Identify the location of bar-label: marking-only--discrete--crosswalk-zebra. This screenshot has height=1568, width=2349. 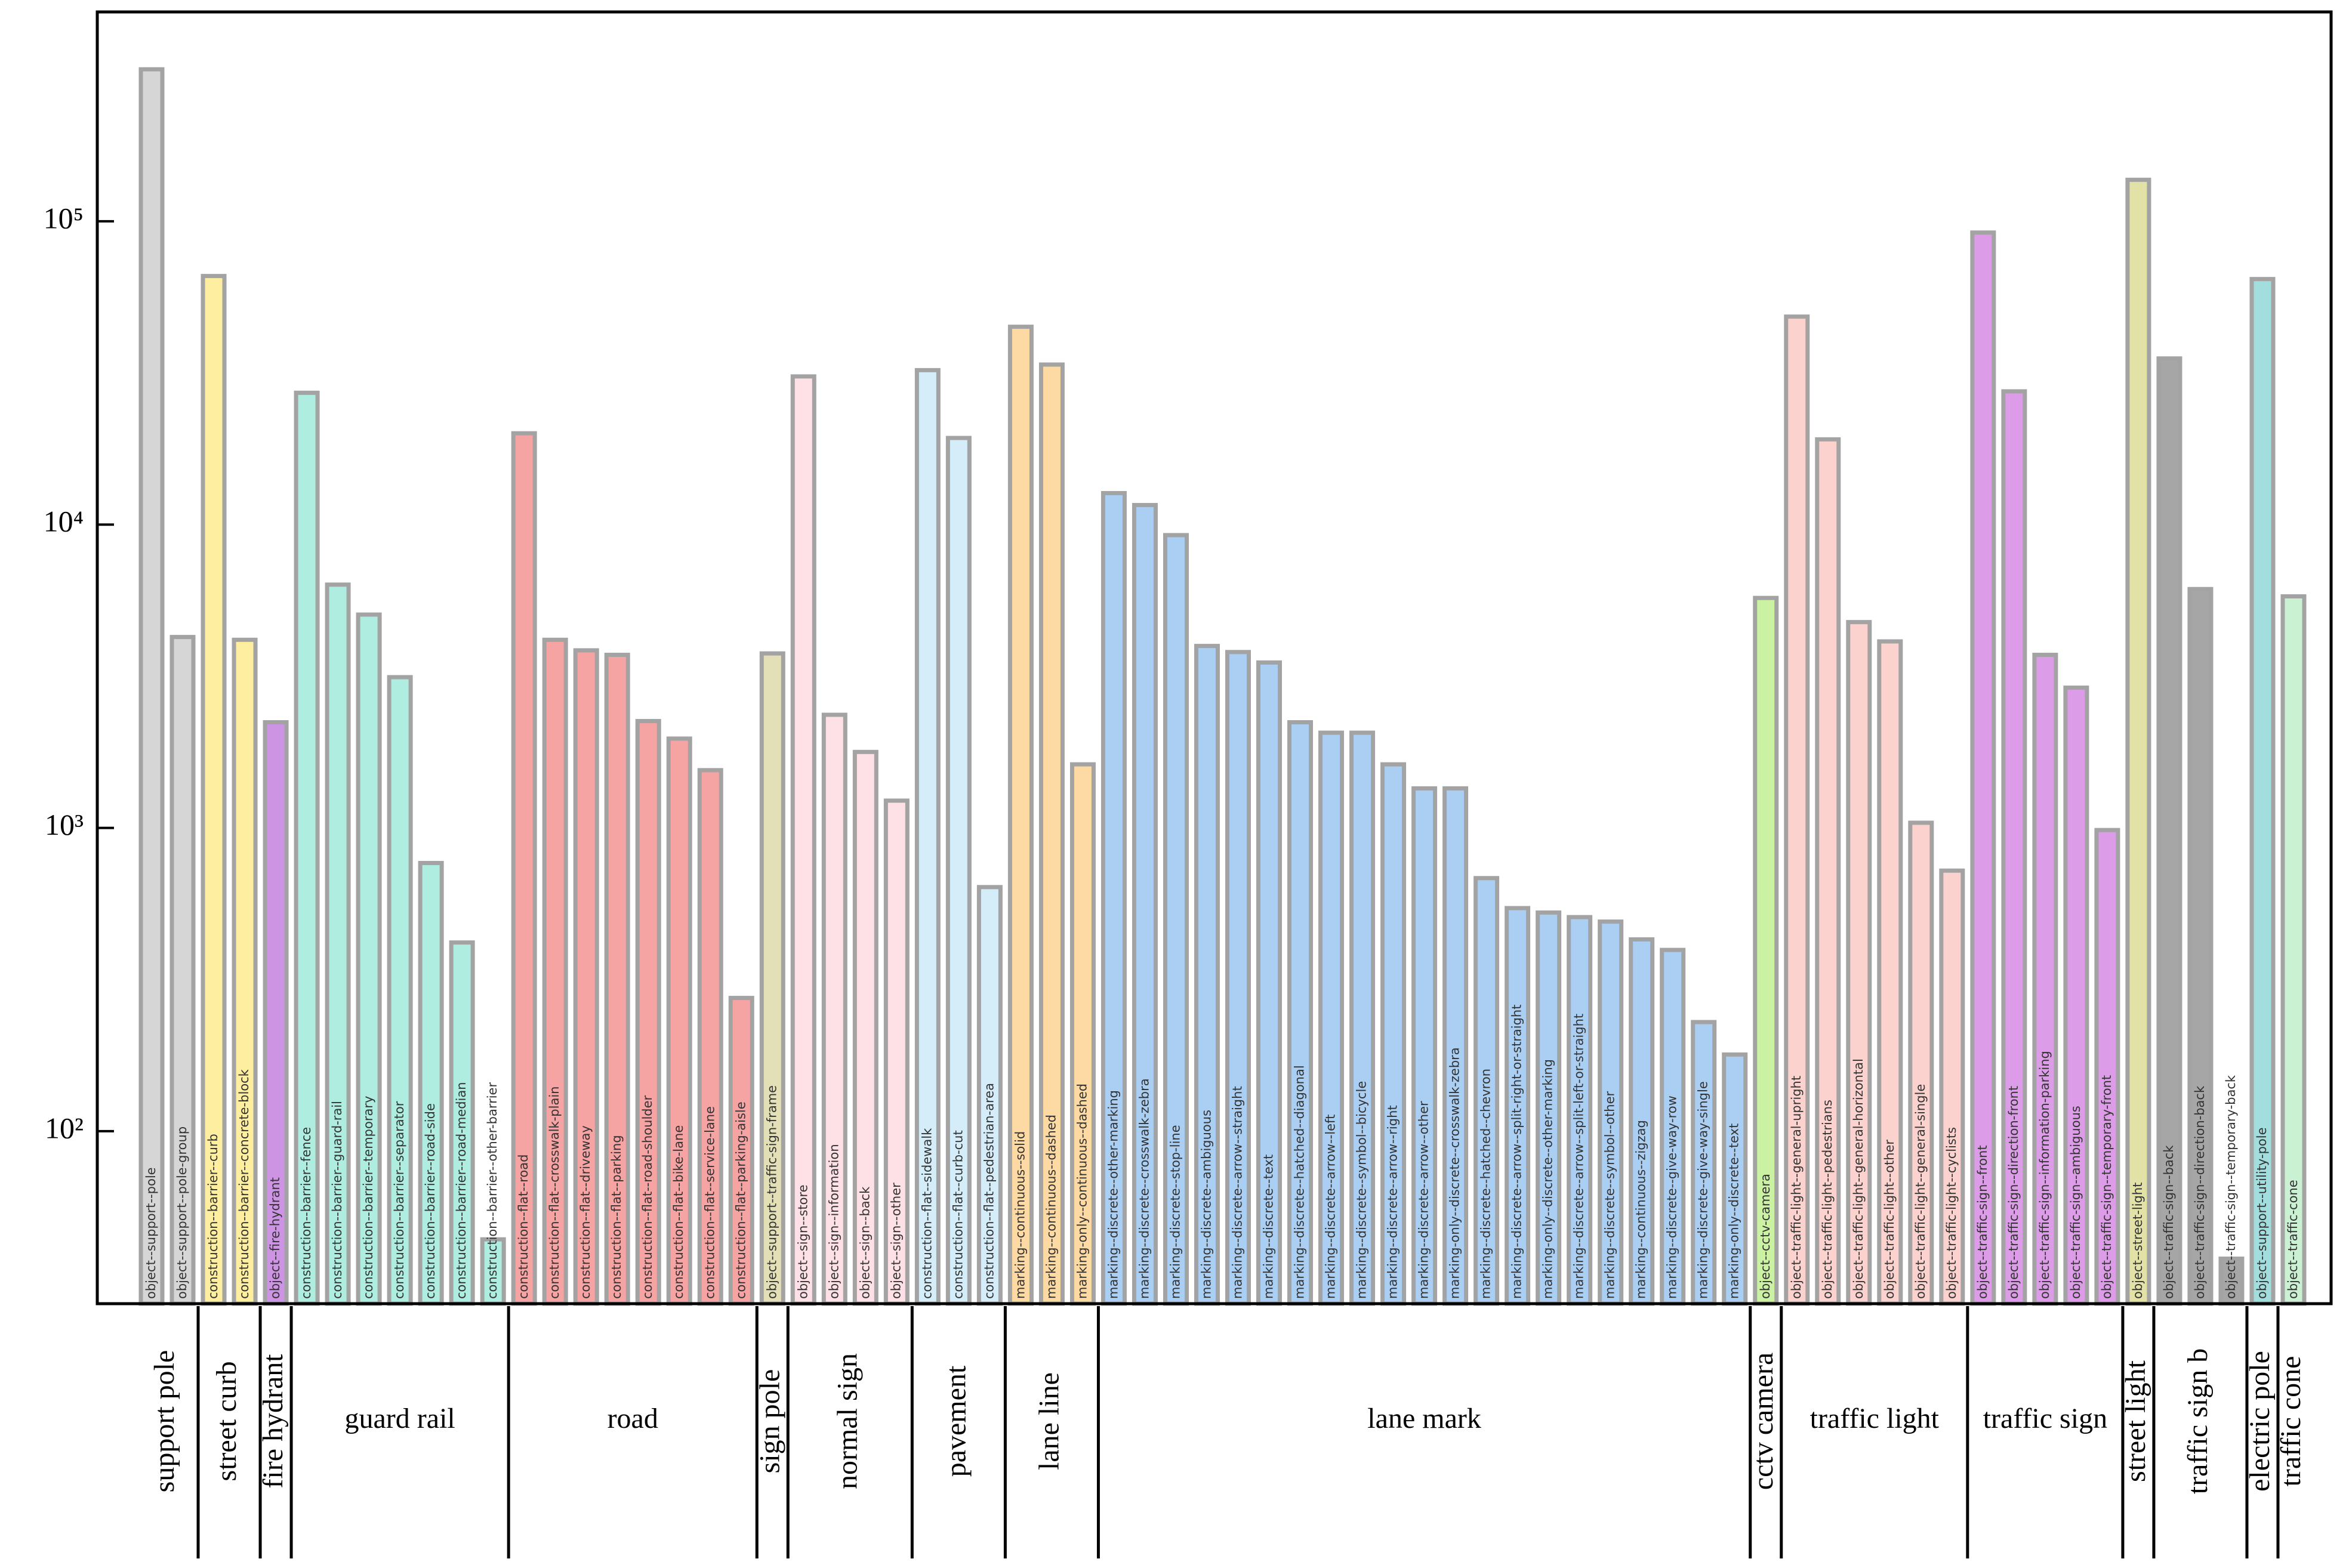
(1455, 1173).